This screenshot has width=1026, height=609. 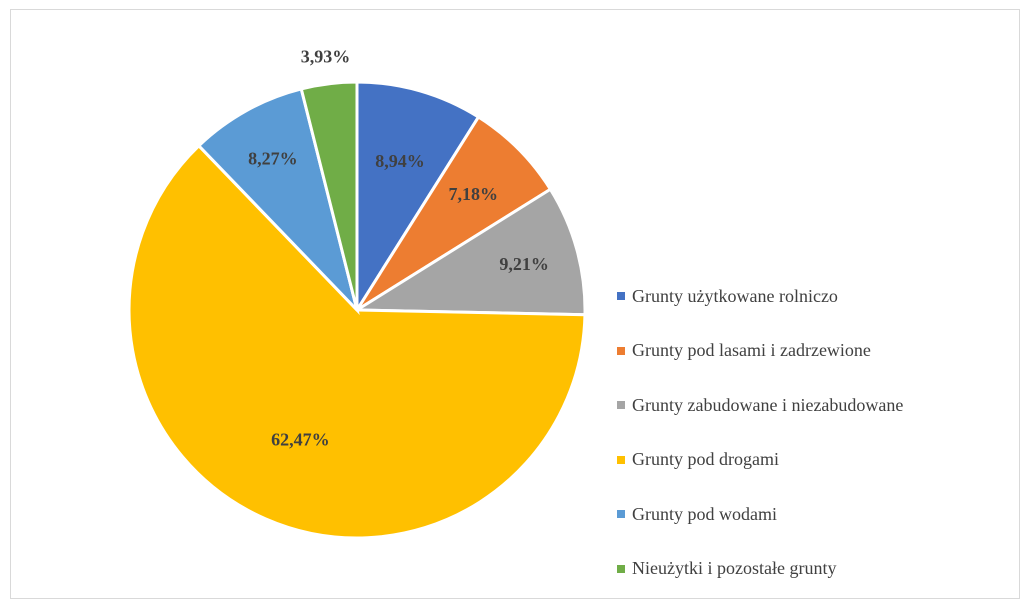 What do you see at coordinates (704, 513) in the screenshot?
I see `legend-label: Grunty pod wodami` at bounding box center [704, 513].